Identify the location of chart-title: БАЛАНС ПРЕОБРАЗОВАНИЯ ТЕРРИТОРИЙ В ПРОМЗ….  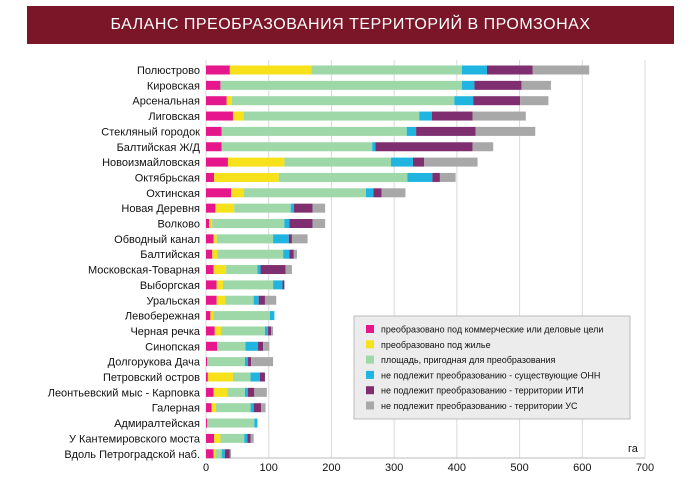
(350, 24).